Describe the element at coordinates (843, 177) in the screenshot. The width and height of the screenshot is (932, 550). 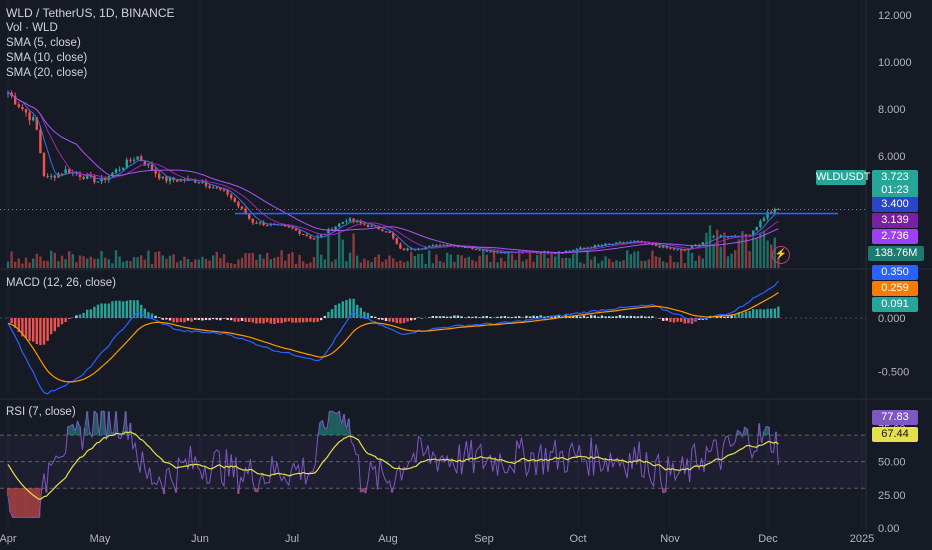
I see `symbol-badge: WLDUSDT` at that location.